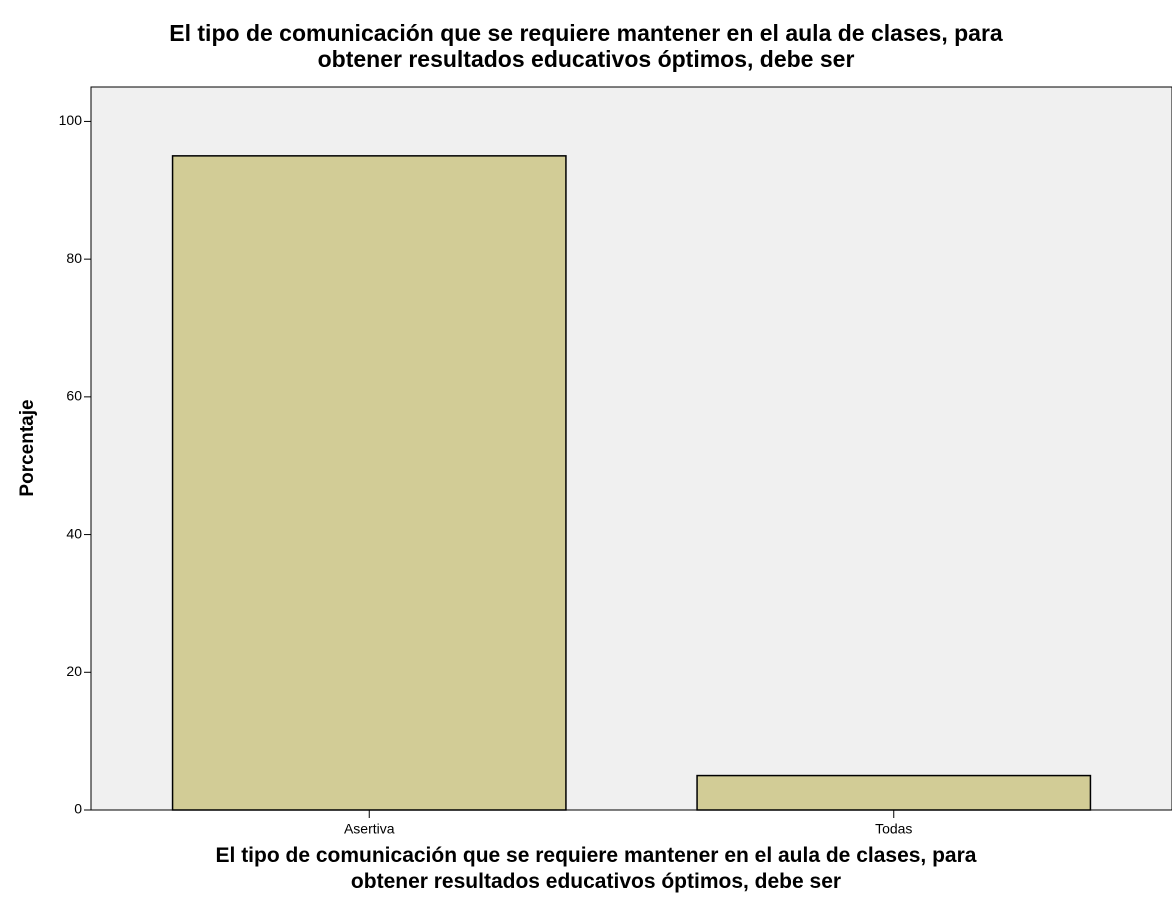 This screenshot has height=922, width=1172. Describe the element at coordinates (894, 792) in the screenshot. I see `bar` at that location.